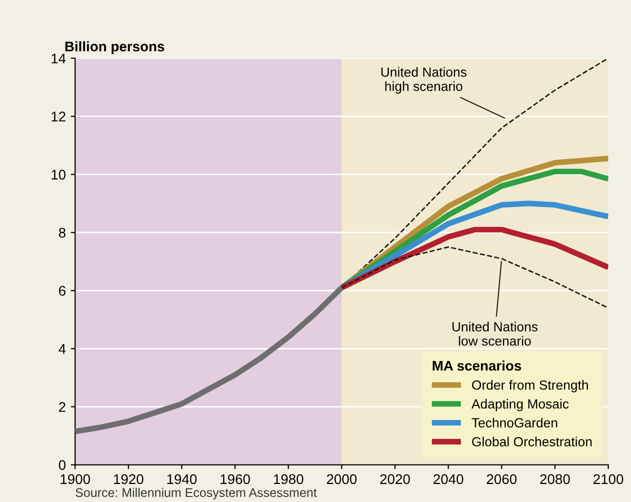  Describe the element at coordinates (59, 59) in the screenshot. I see `y-tick-label: 14` at that location.